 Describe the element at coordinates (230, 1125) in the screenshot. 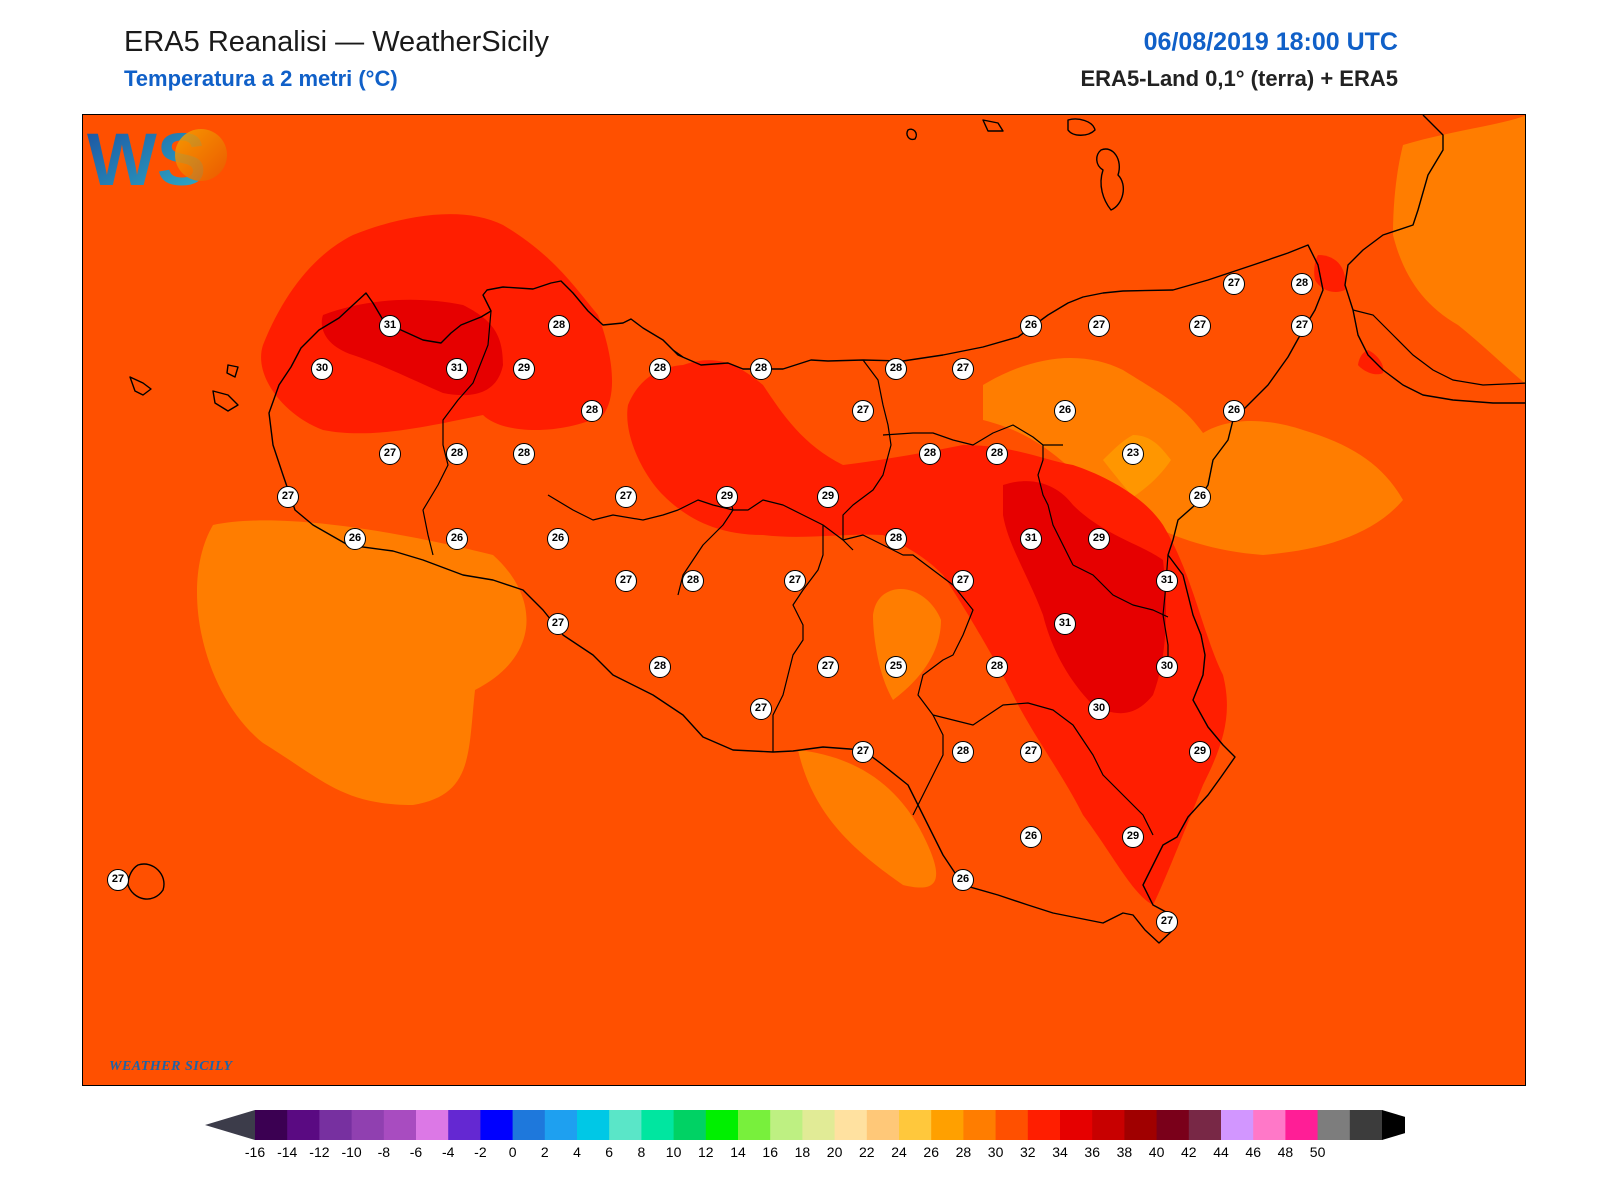

I see `colorbar-low-extend` at that location.